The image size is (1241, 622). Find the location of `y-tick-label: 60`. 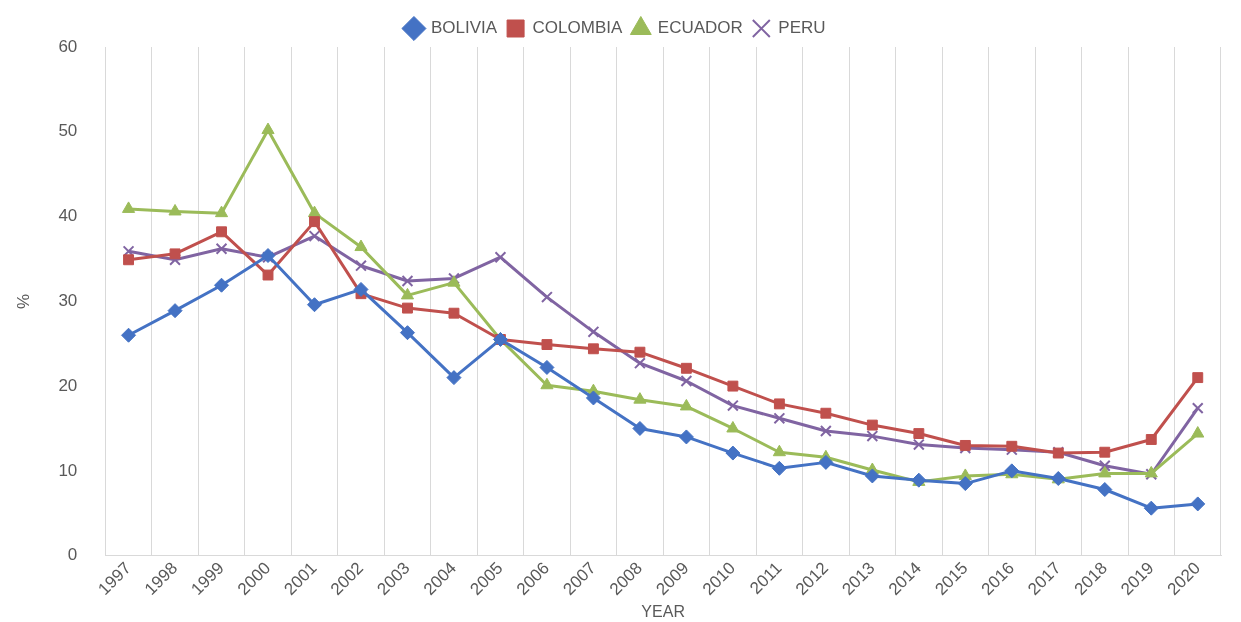

y-tick-label: 60 is located at coordinates (68, 46).